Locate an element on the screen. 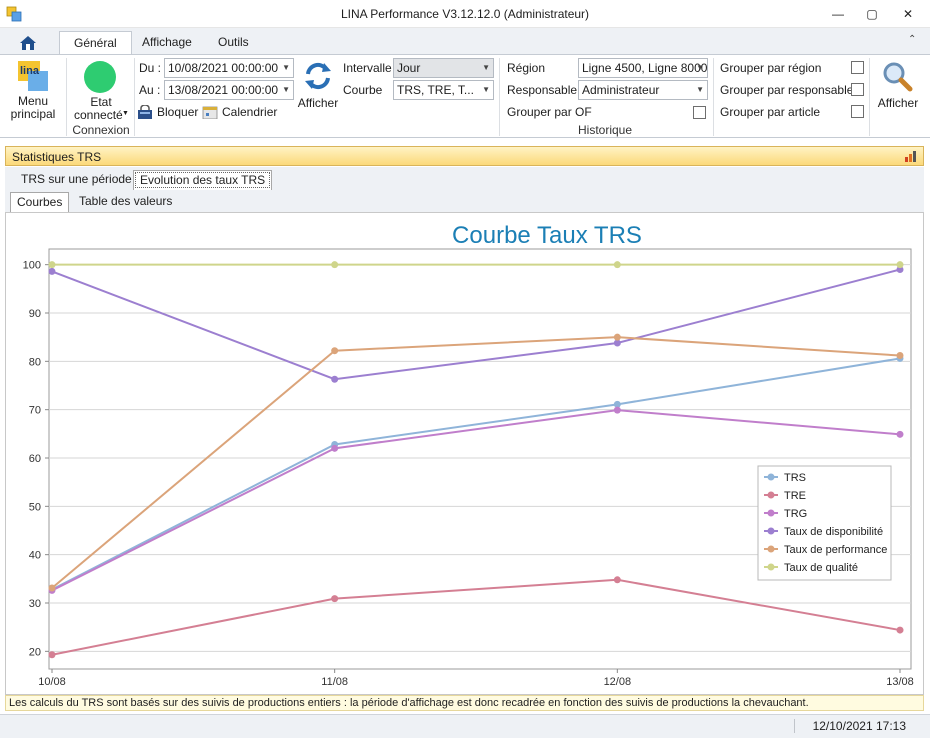 The image size is (930, 738). tab-trs-periode: TRS sur une période is located at coordinates (76, 179).